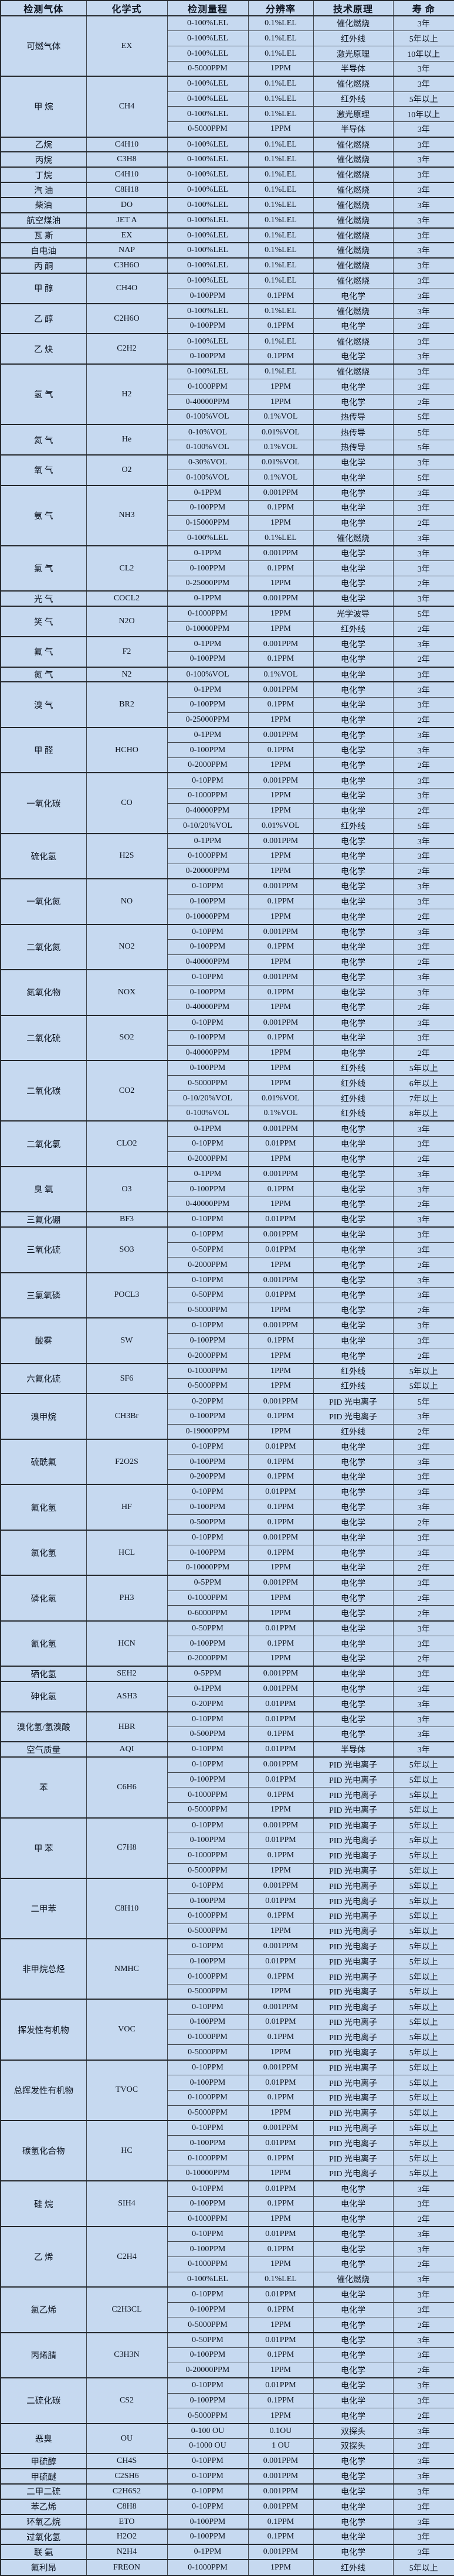  Describe the element at coordinates (227, 1477) in the screenshot. I see `table-row: 0-200PPM 0.1PPM 电化学 3年` at that location.